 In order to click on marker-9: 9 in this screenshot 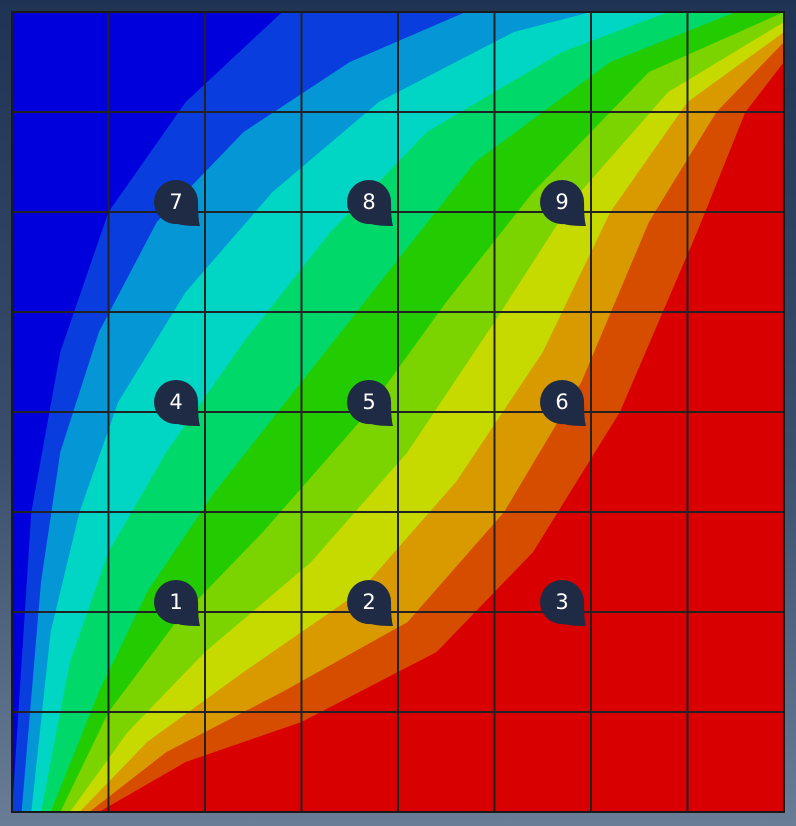, I will do `click(563, 203)`.